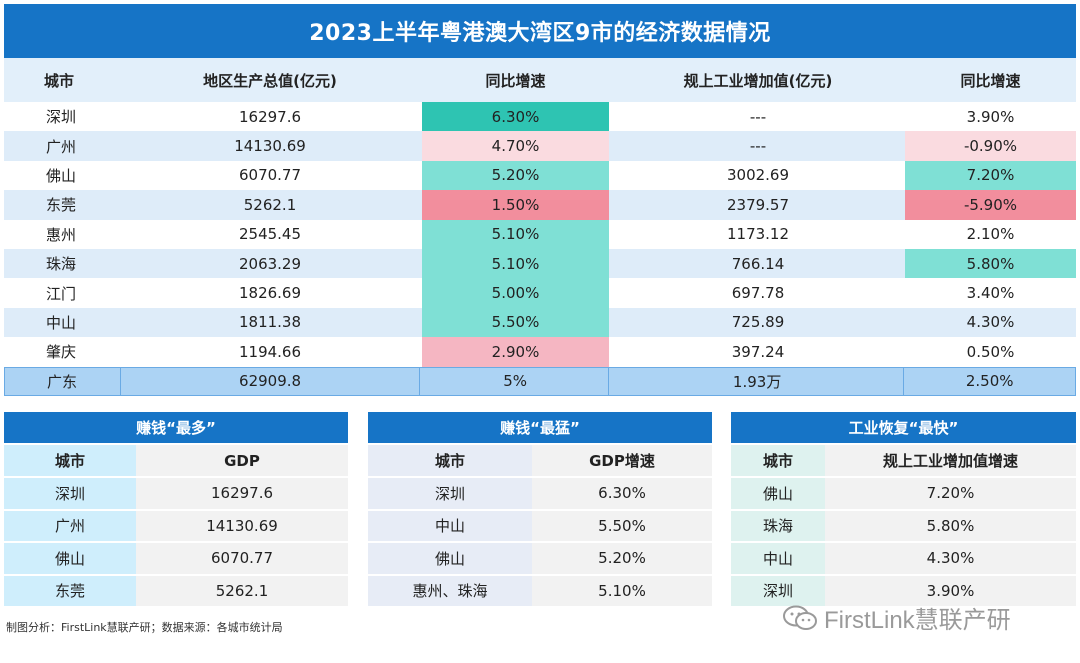 This screenshot has width=1080, height=663. Describe the element at coordinates (59, 80) in the screenshot. I see `header-city: 城市` at that location.